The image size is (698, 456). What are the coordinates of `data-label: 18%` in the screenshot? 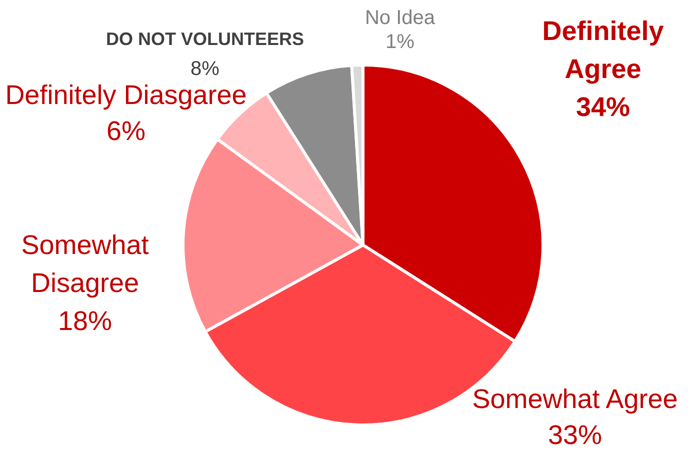 It's located at (85, 321).